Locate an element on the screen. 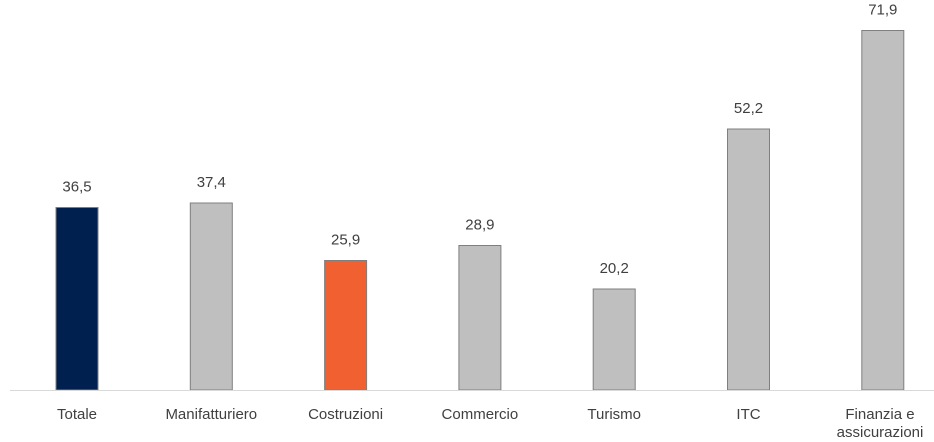  category-label-manifatturiero: Manifatturiero is located at coordinates (211, 414).